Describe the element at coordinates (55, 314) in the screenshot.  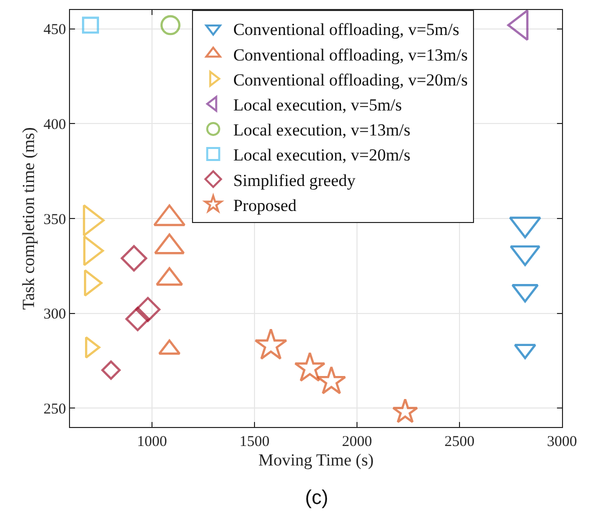
I see `y-tick-label: 300` at that location.